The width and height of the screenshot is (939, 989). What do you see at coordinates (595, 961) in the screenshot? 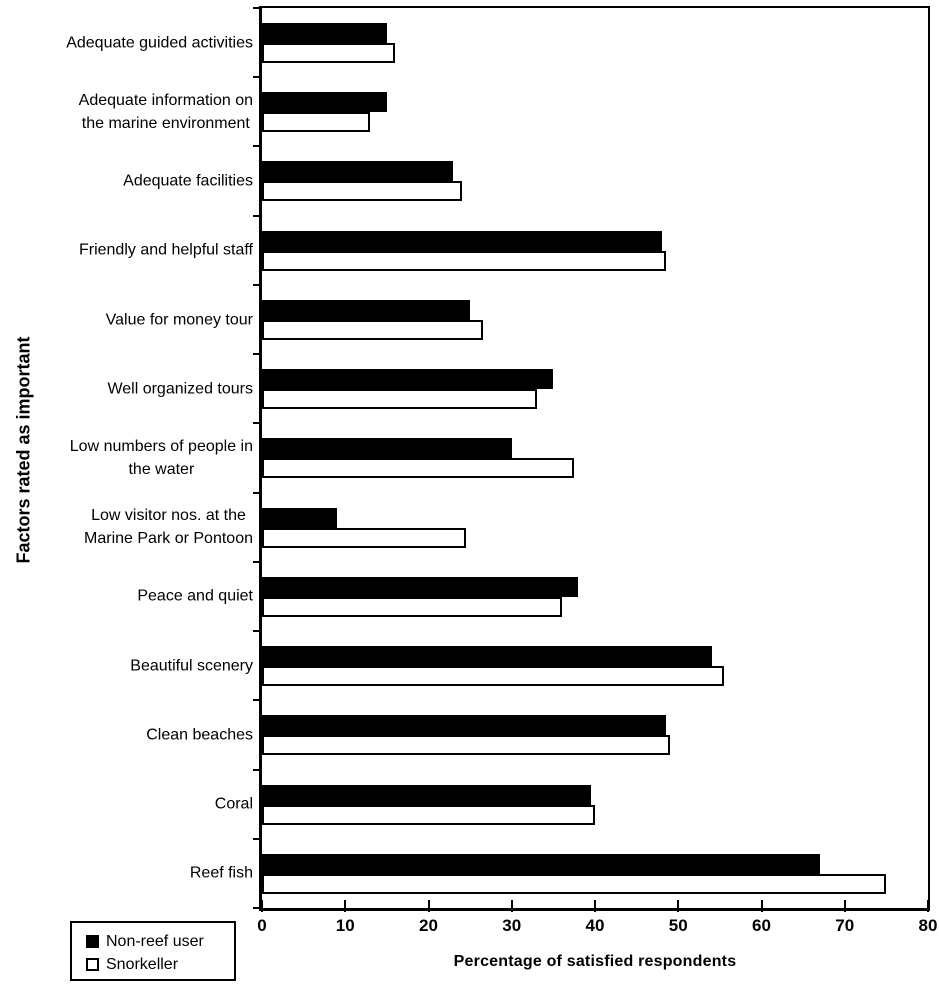
I see `x-axis-title: Percentage of satisfied respondents` at bounding box center [595, 961].